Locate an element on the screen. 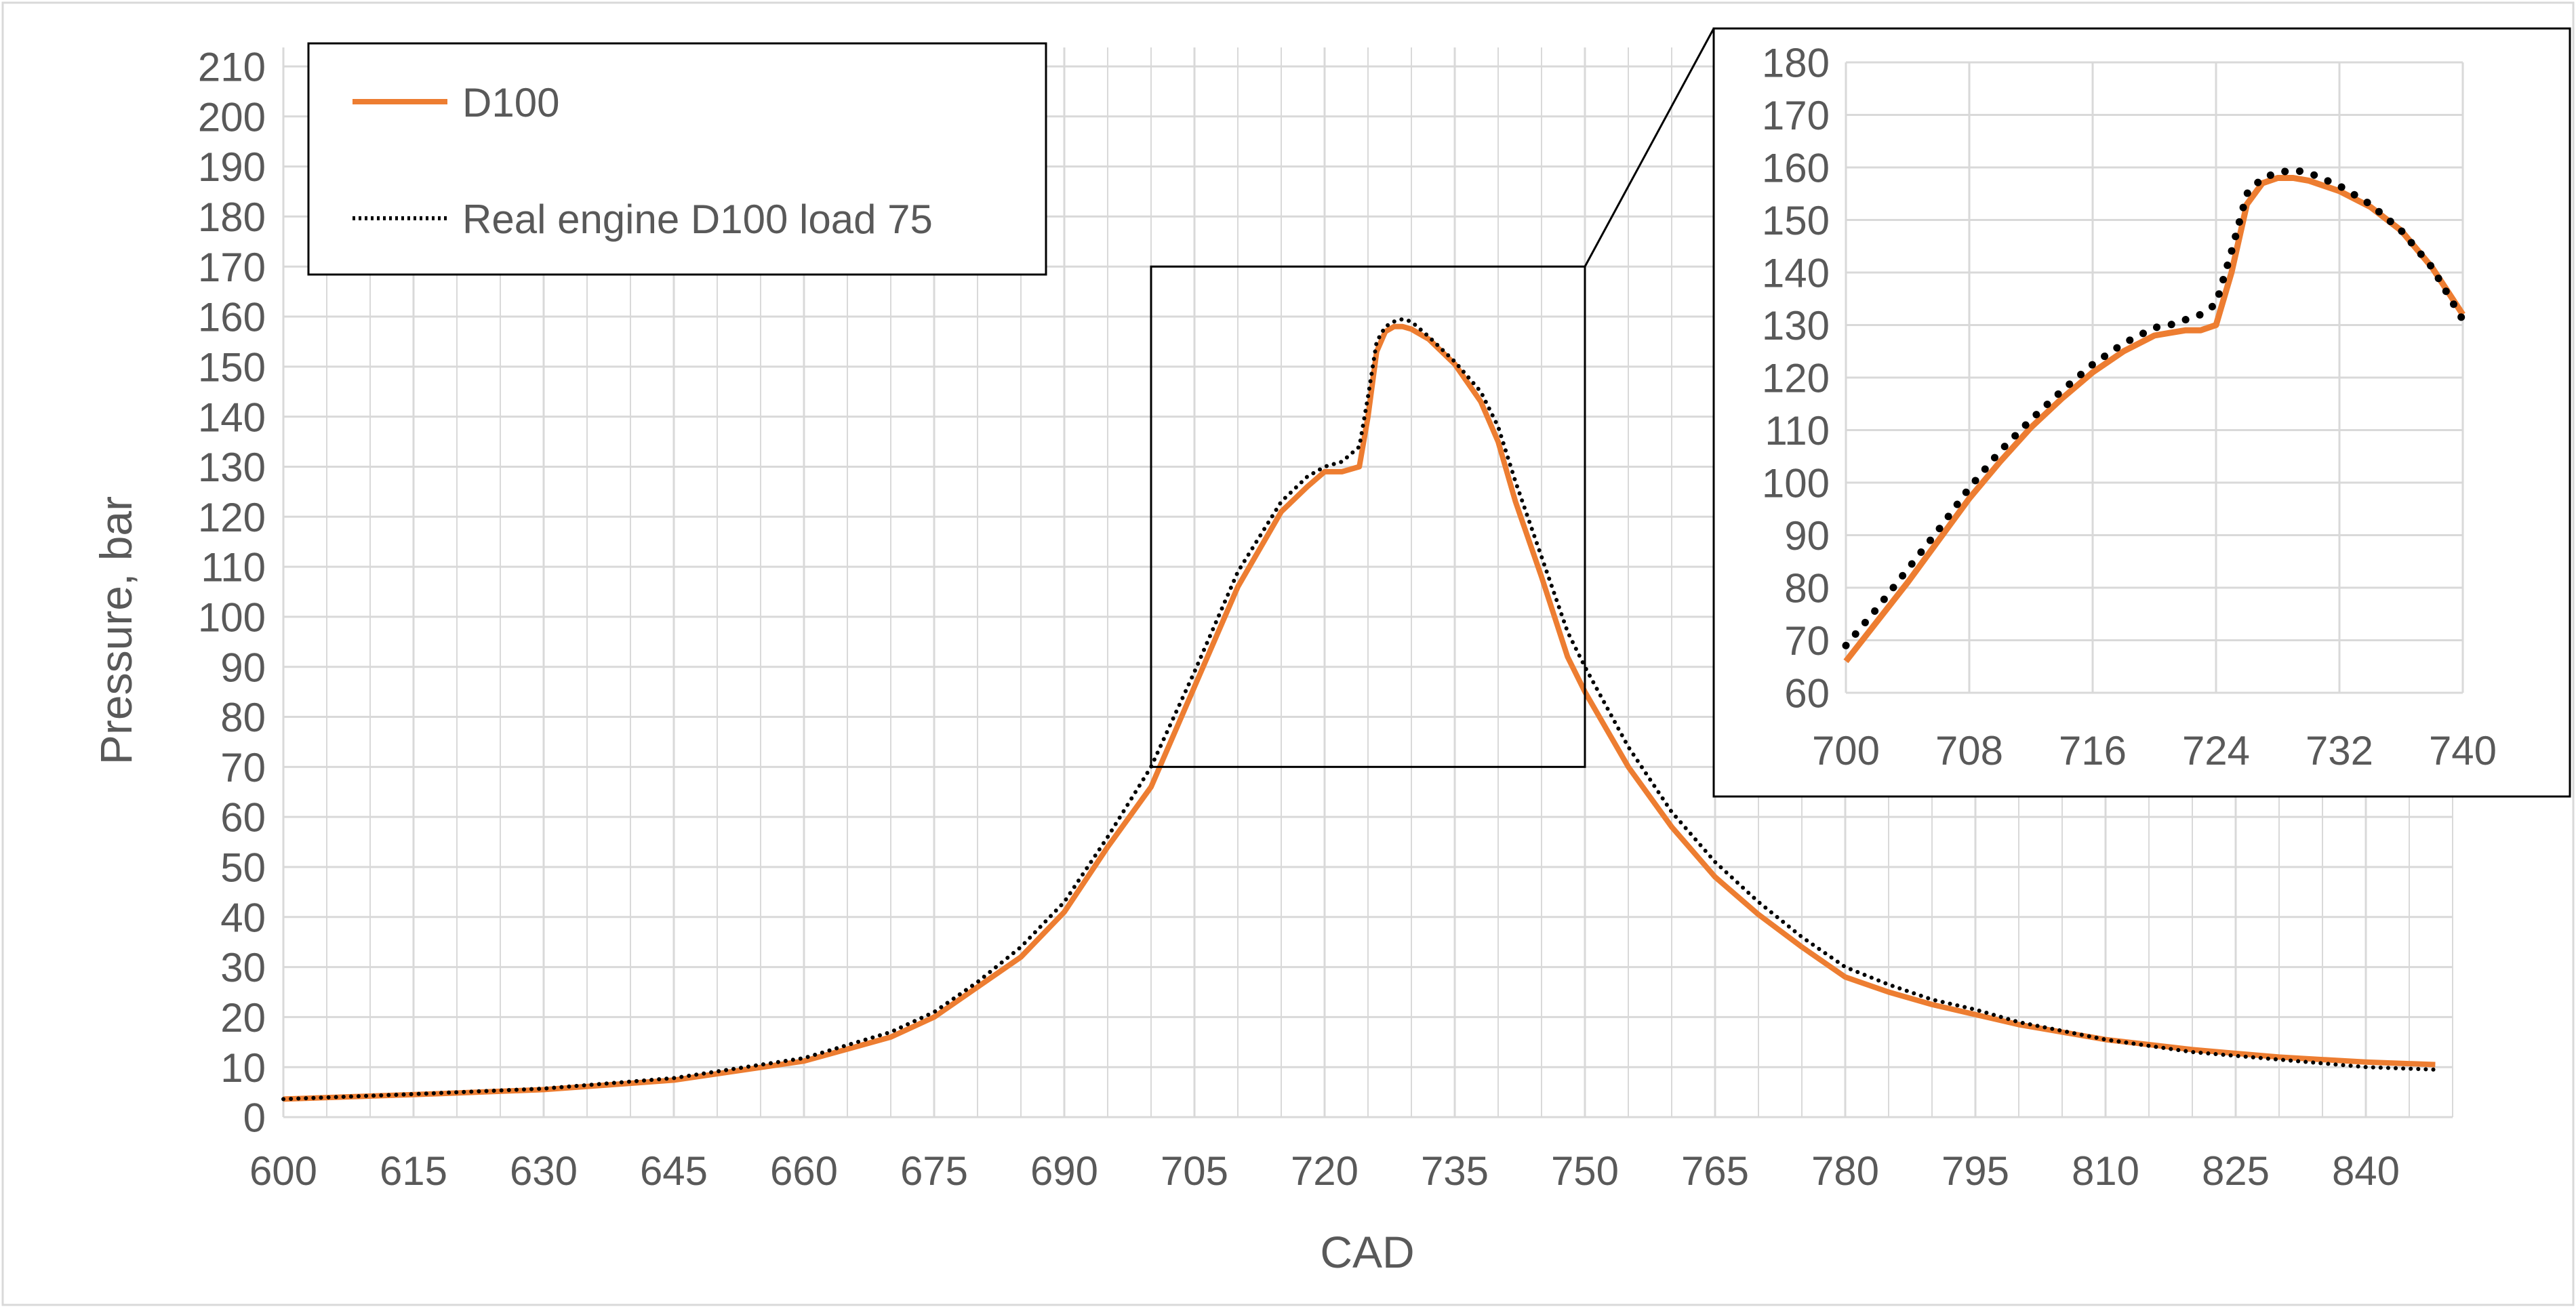 This screenshot has height=1311, width=2576. legend-label-real-engine: Real engine D100 load 75 is located at coordinates (697, 219).